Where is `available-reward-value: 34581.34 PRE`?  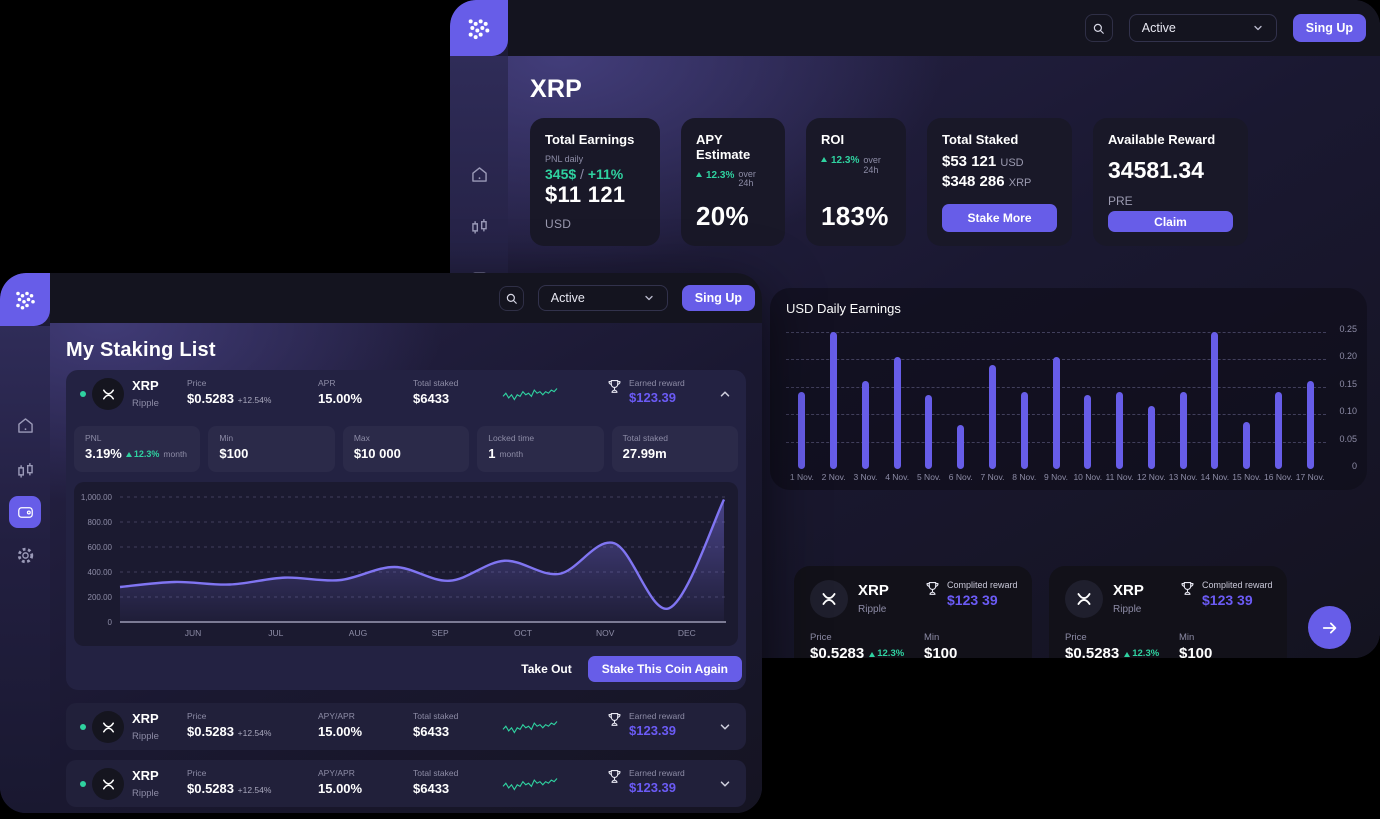
available-reward-value: 34581.34 PRE is located at coordinates (1156, 182).